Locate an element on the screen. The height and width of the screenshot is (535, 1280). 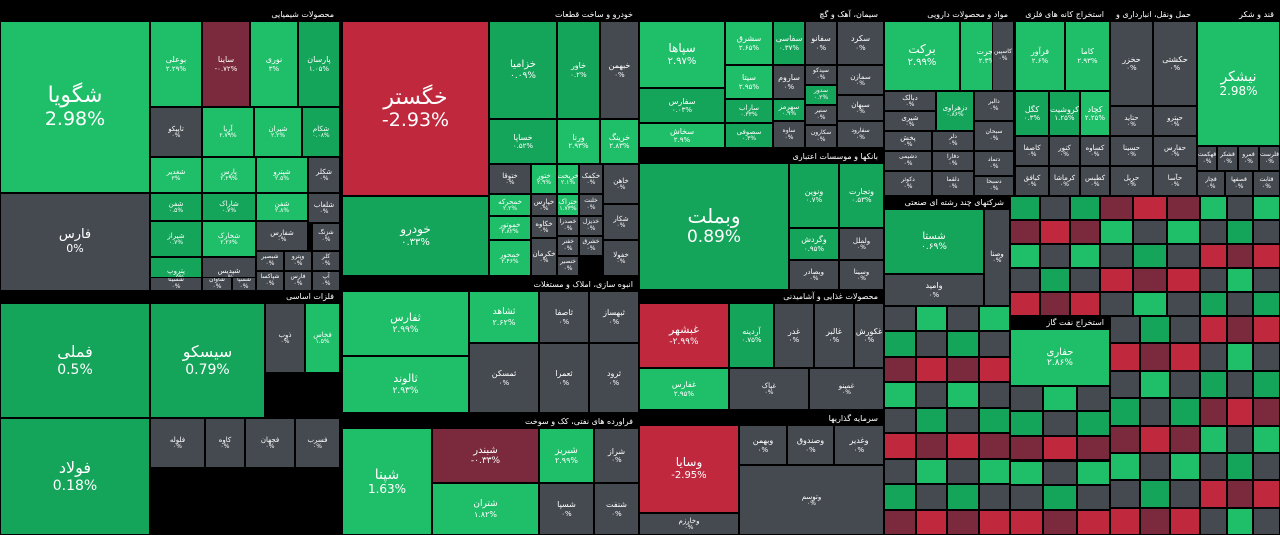
stock-tile: خفولا ۰% is located at coordinates (621, 258).